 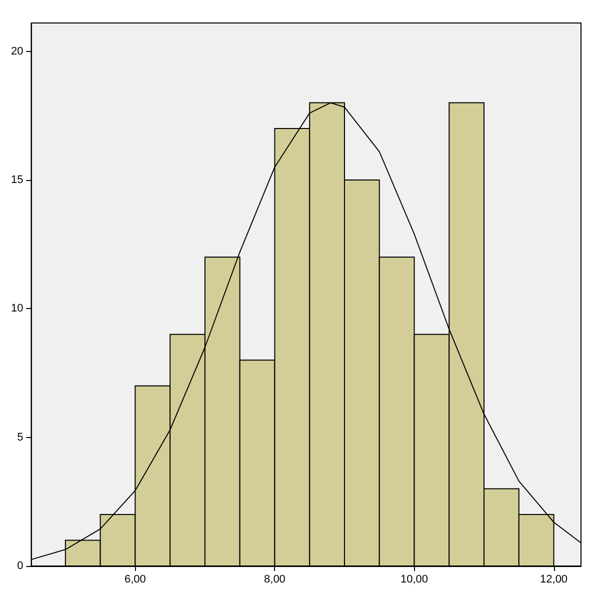 I want to click on y-tick-label: 5, so click(x=20, y=437).